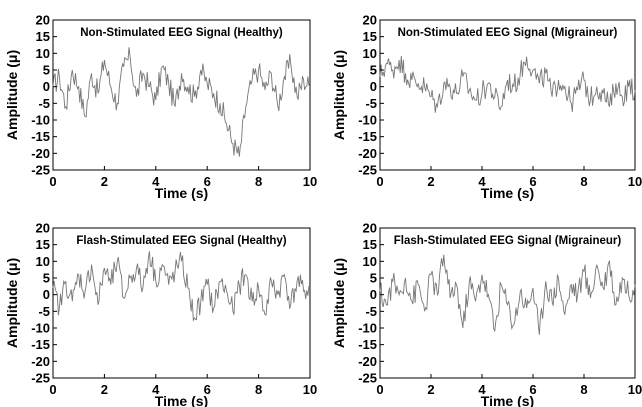 The height and width of the screenshot is (407, 642). Describe the element at coordinates (508, 241) in the screenshot. I see `chart-title: Flash-Stimulated EEG Signal (Migraineur)` at that location.